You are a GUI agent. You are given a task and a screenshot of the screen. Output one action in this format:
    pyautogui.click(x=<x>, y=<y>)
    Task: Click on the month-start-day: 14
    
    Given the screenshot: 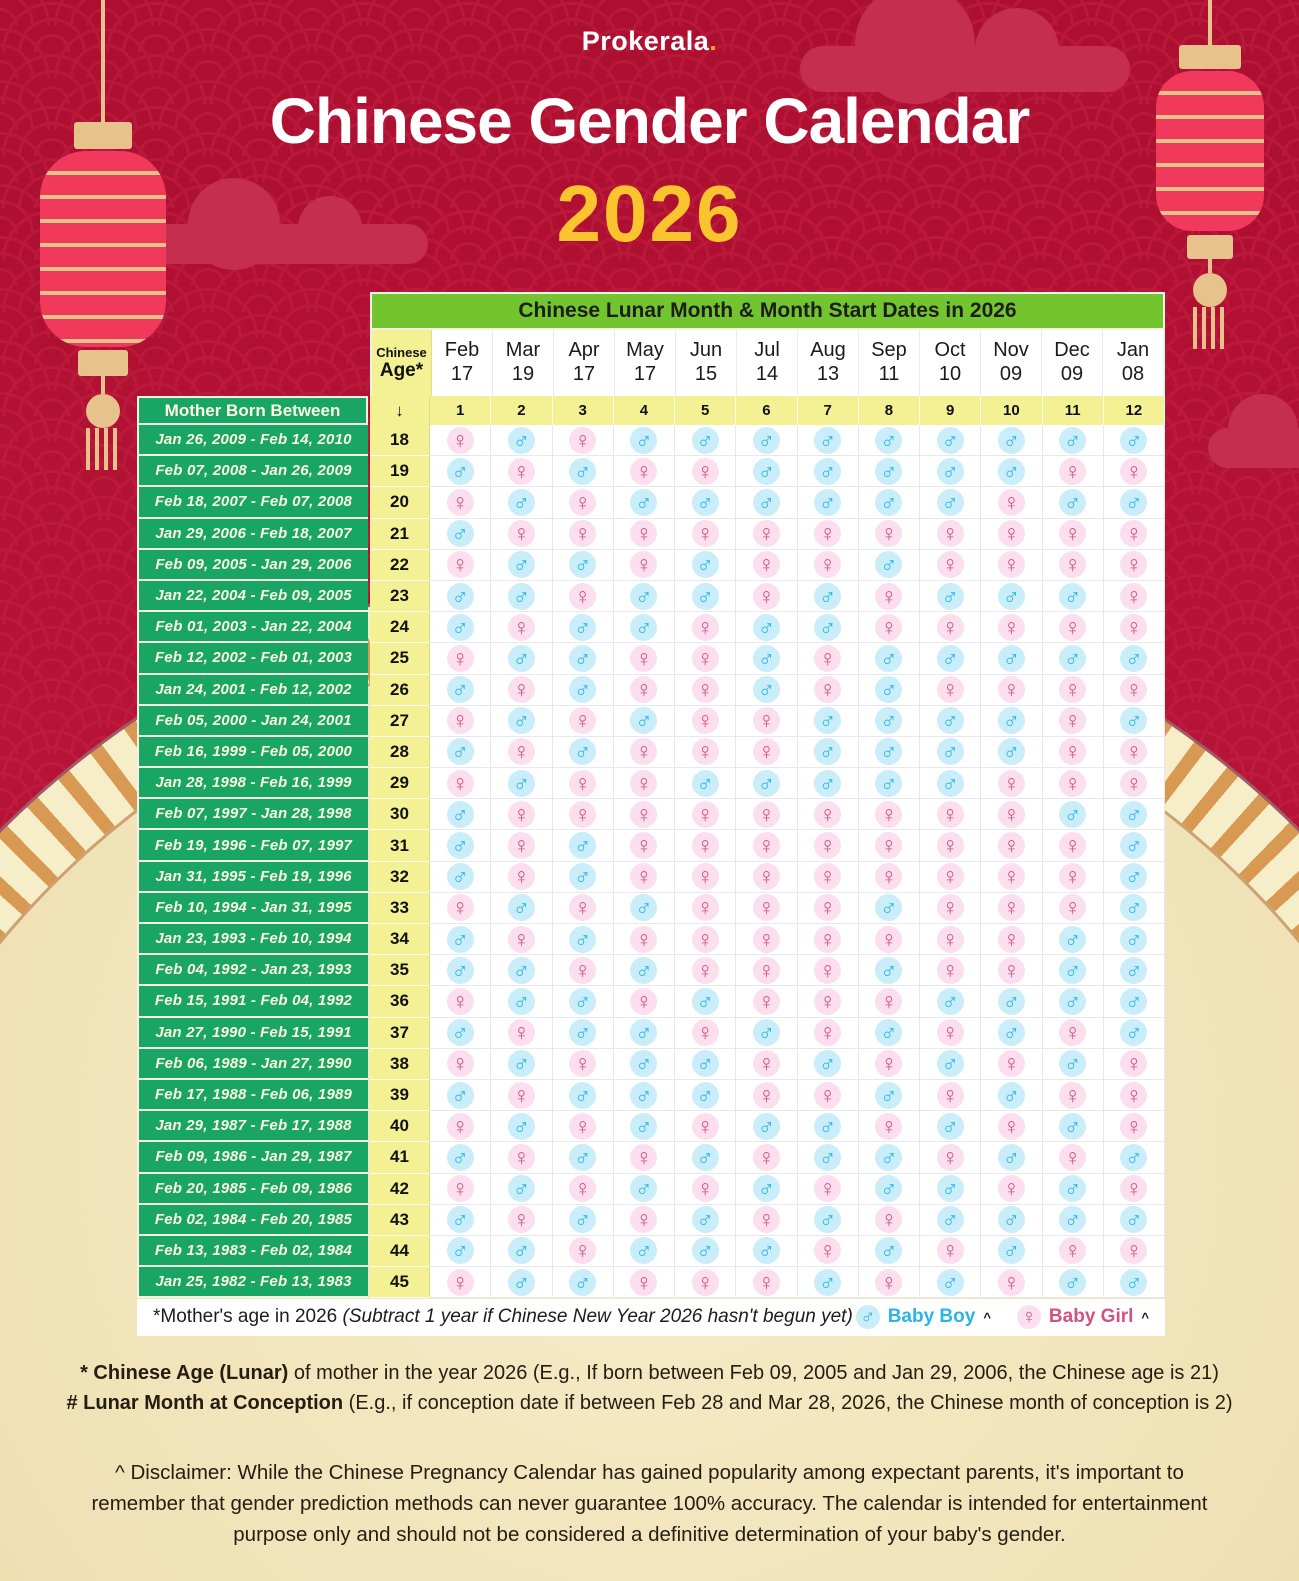 What is the action you would take?
    pyautogui.click(x=767, y=374)
    